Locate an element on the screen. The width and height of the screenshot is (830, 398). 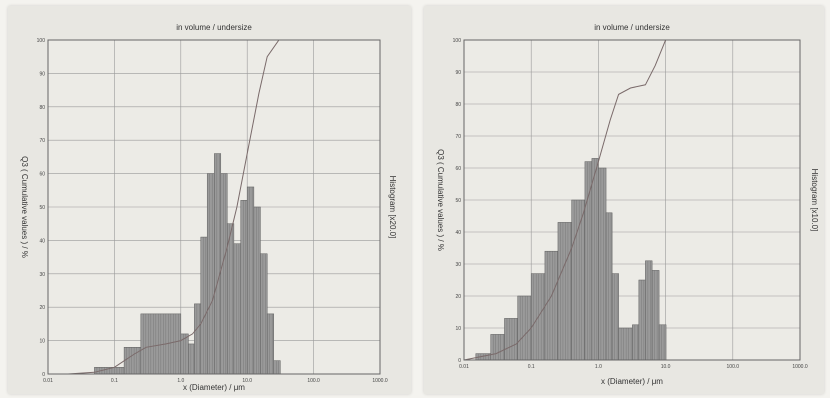
chart-right-ytick-4: 40 is located at coordinates (458, 233).